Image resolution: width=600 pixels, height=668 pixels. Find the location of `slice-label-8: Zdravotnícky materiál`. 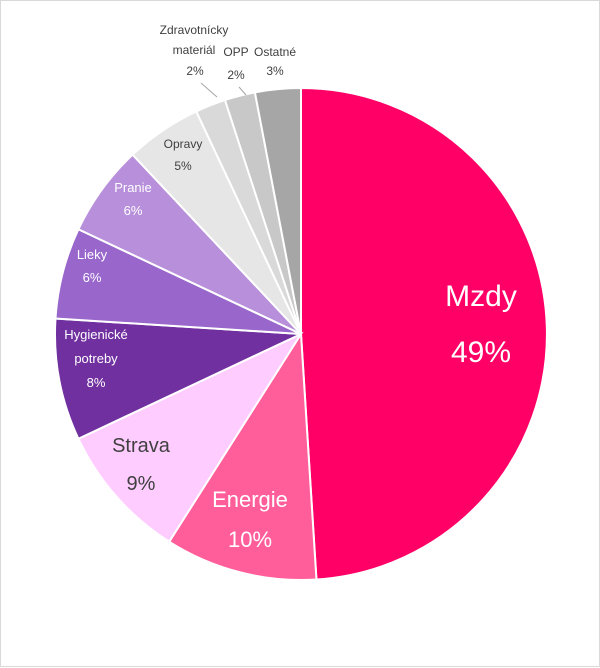

slice-label-8: Zdravotnícky materiál is located at coordinates (194, 40).